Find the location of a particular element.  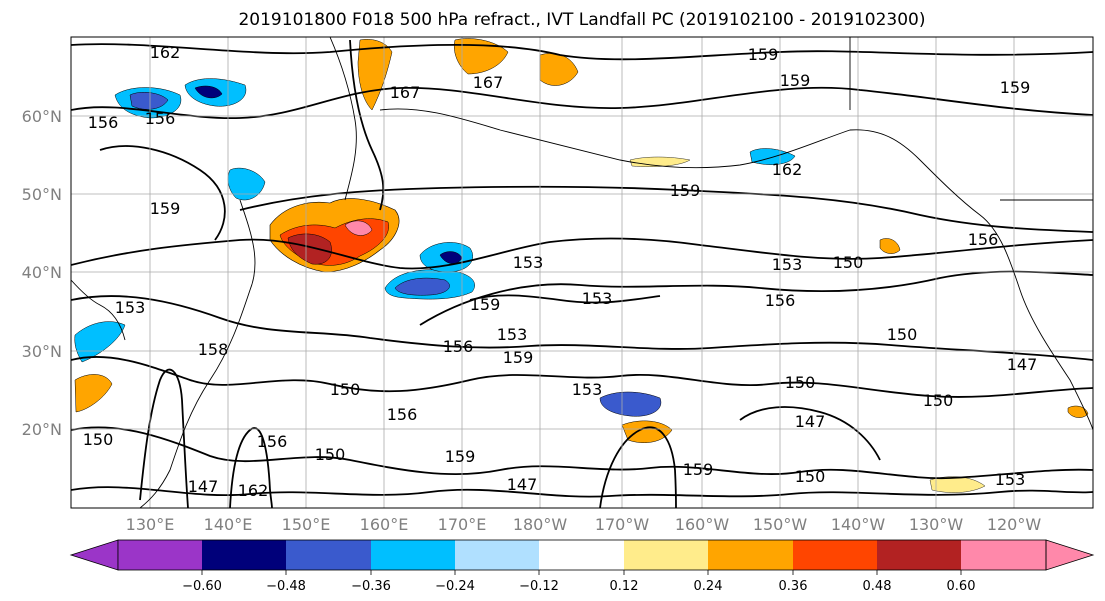

lon-tick-label: 160°W is located at coordinates (702, 524).